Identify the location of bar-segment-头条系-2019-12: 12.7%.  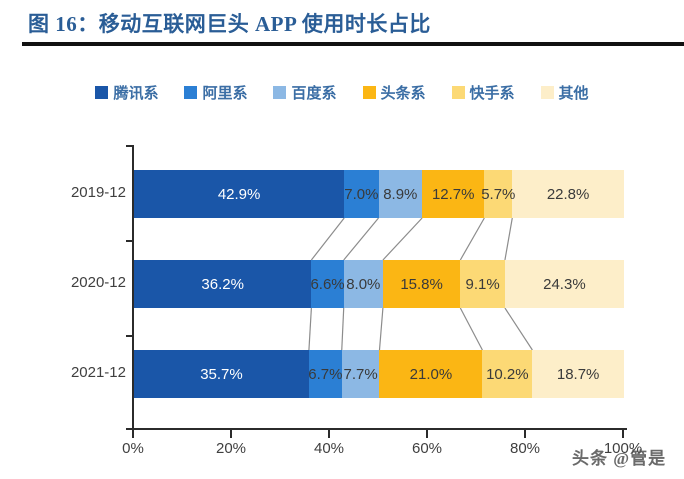
(453, 194).